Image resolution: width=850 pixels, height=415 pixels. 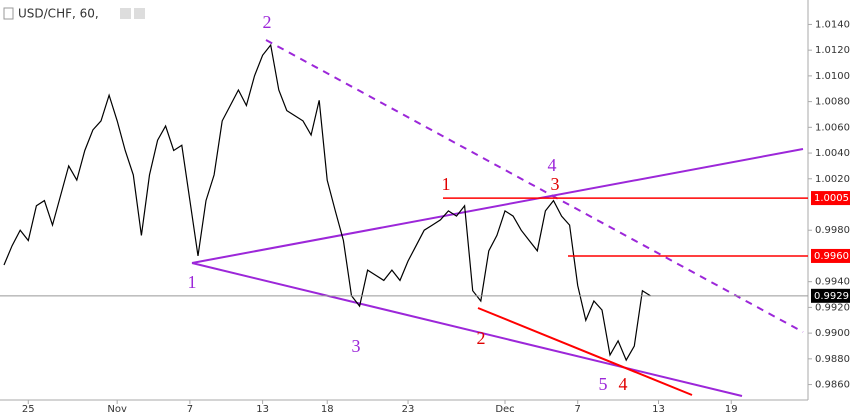 What do you see at coordinates (832, 230) in the screenshot?
I see `y-tick-label: 0.9980` at bounding box center [832, 230].